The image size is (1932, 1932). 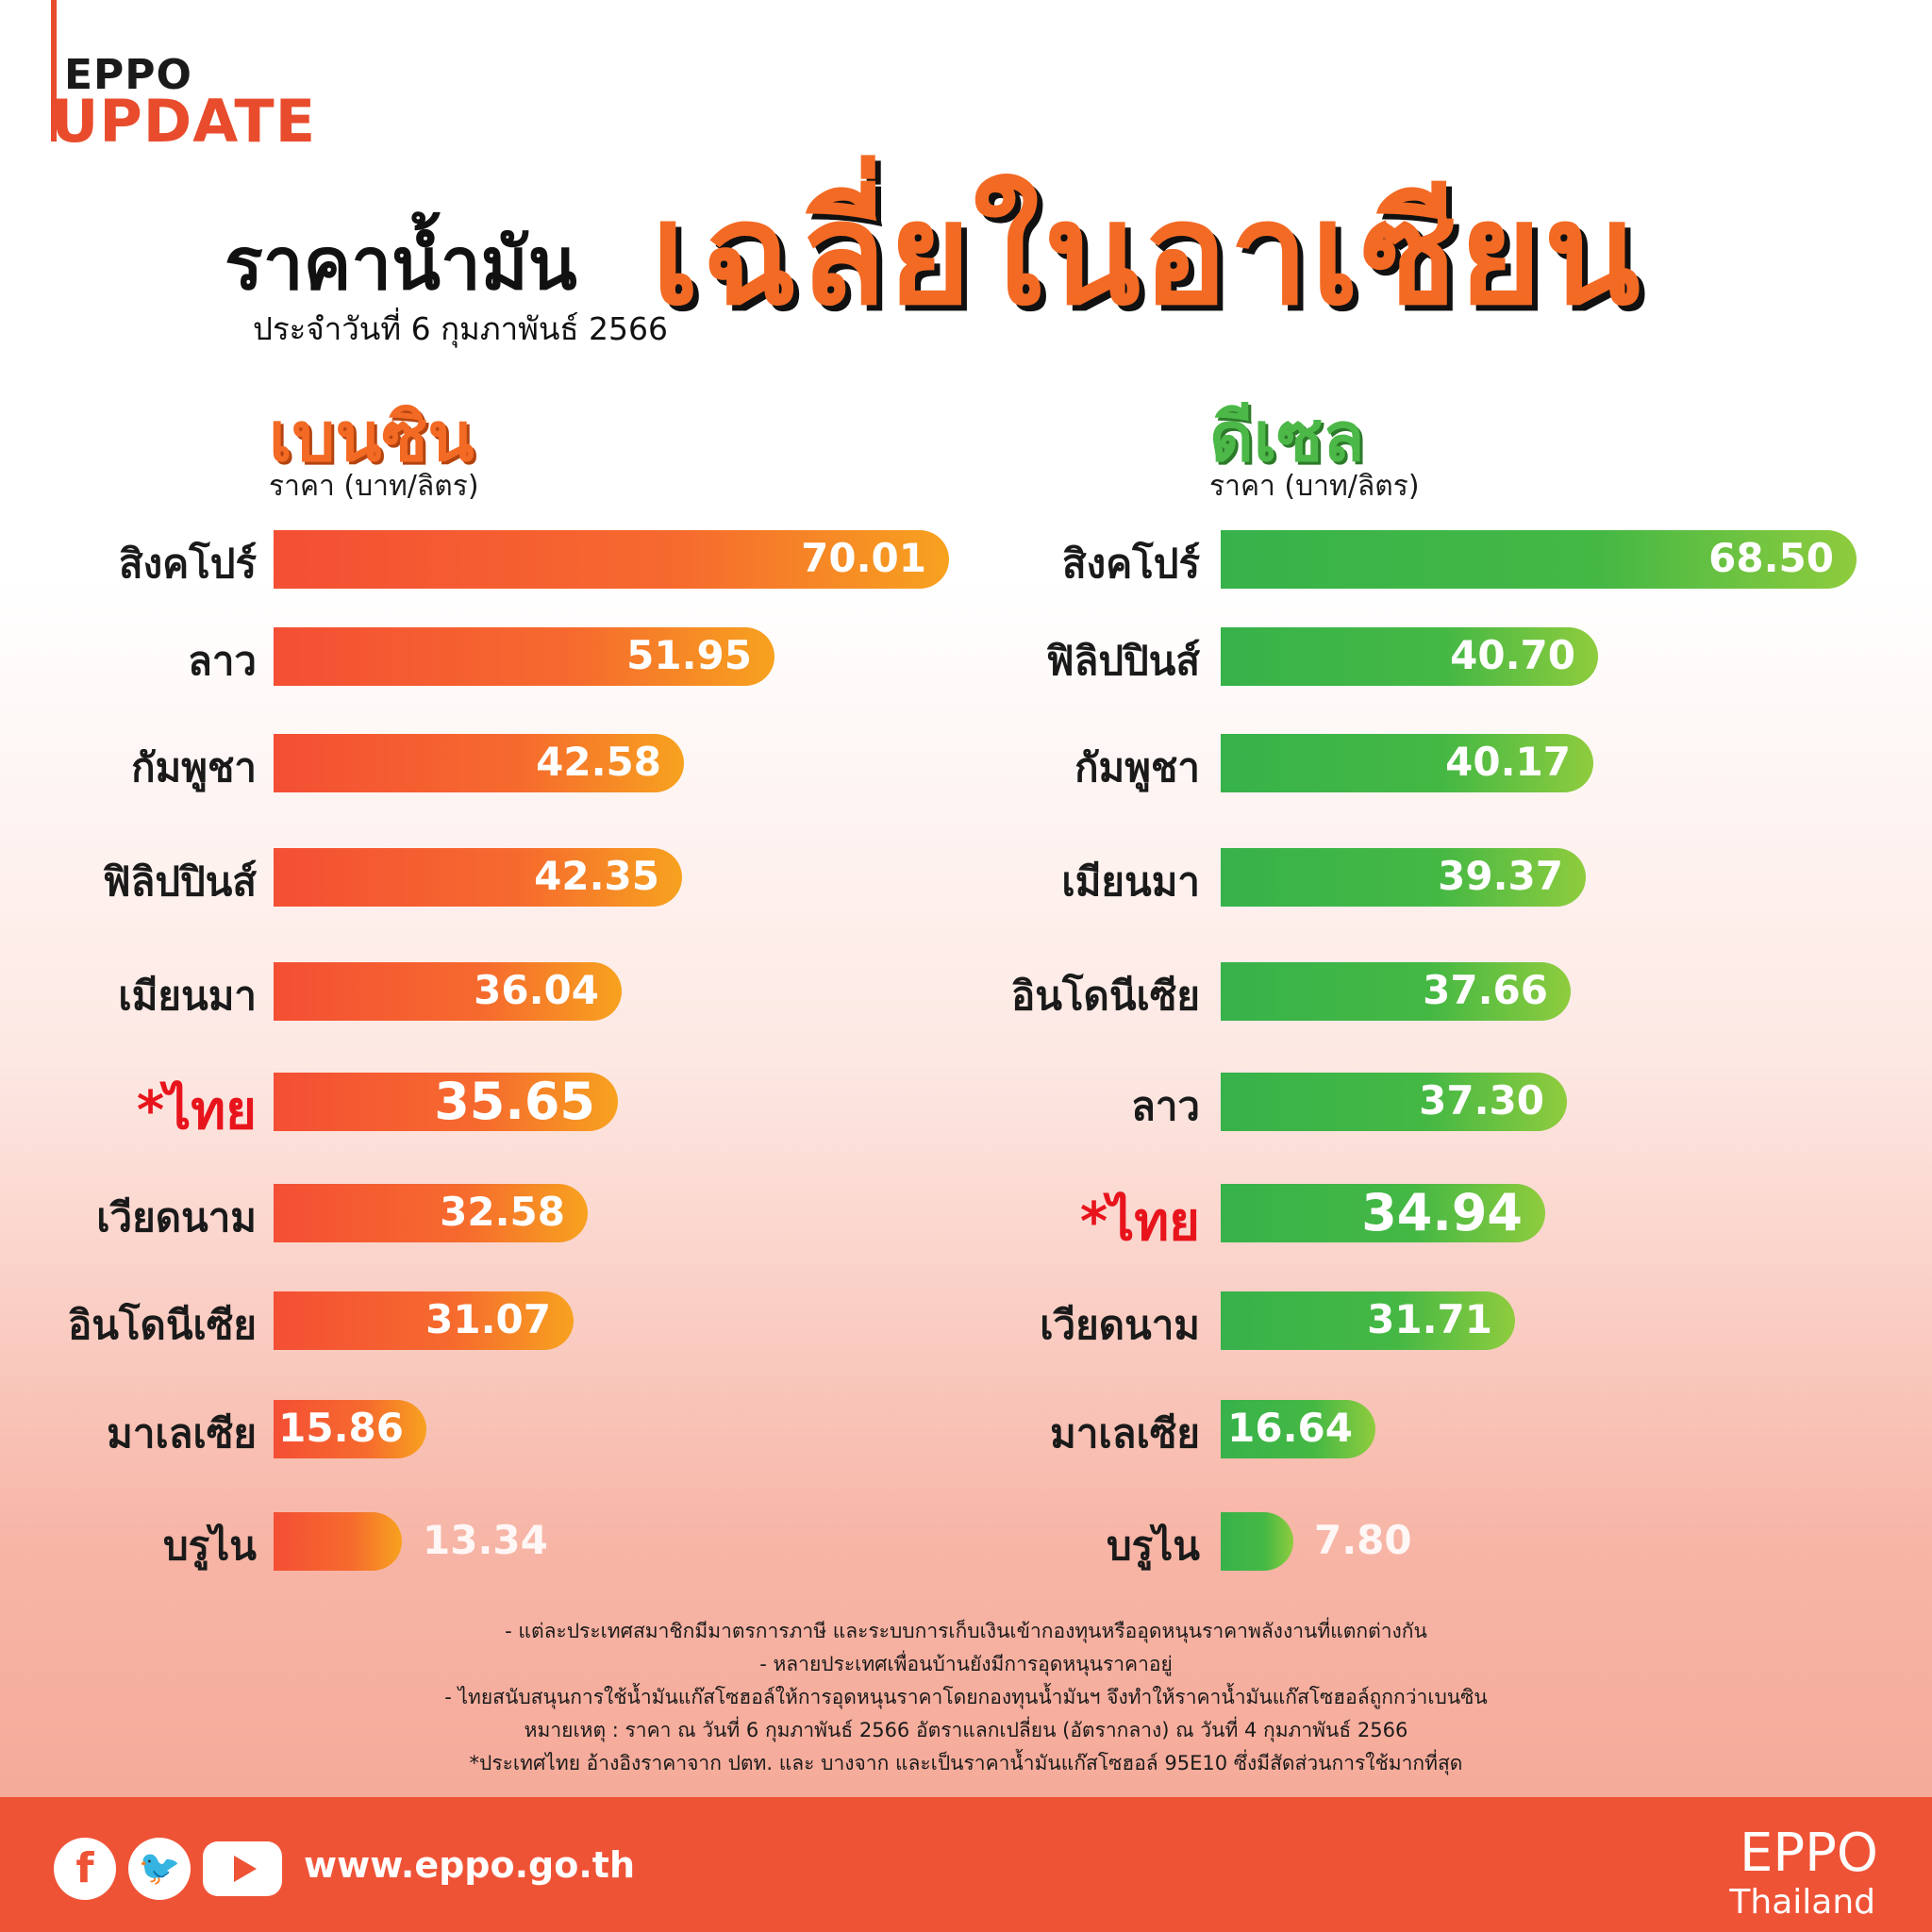 I want to click on diesel-category-label: อินโดนีเซีย, so click(x=1106, y=996).